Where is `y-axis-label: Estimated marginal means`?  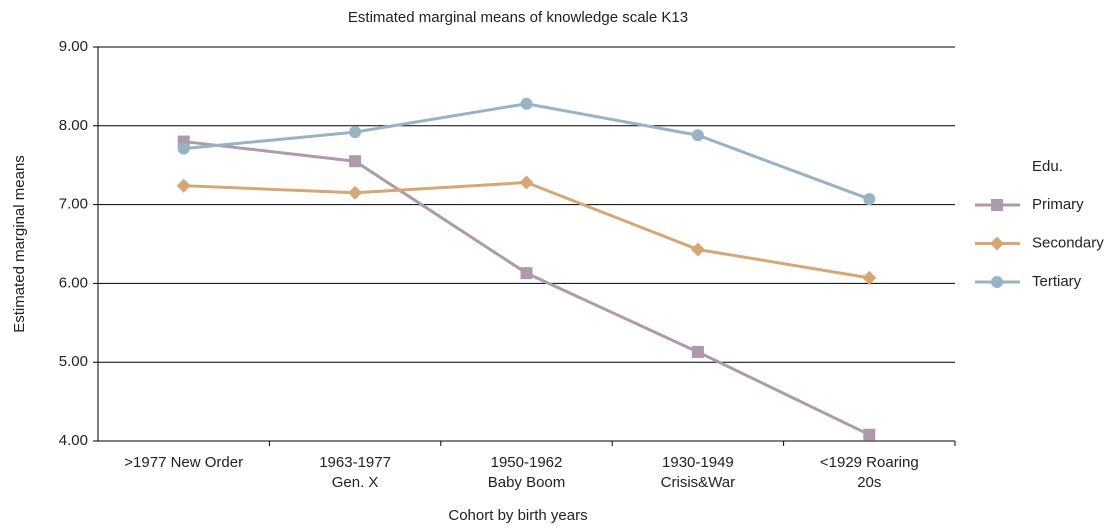 y-axis-label: Estimated marginal means is located at coordinates (19, 244).